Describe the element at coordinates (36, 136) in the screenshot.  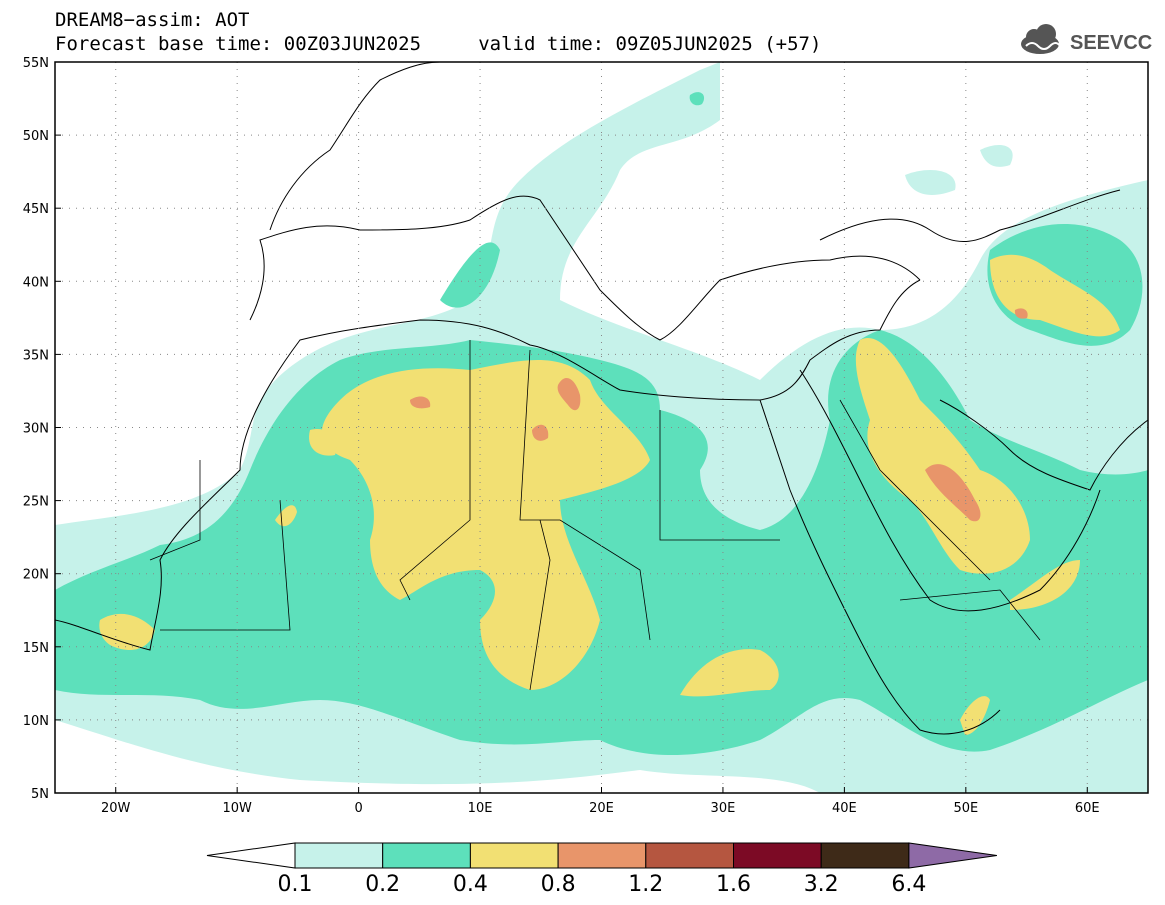
I see `lat-tick-label: 50N` at that location.